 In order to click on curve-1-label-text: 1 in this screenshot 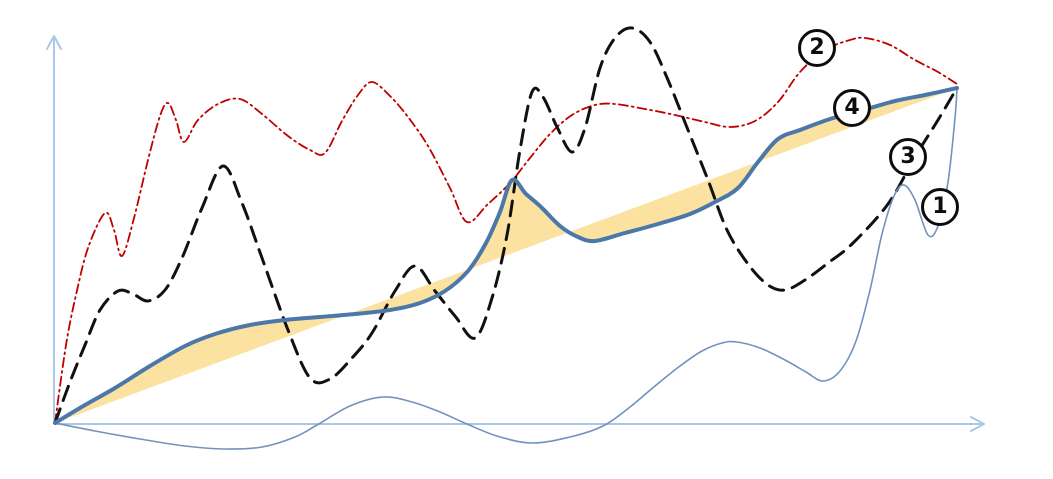, I will do `click(940, 206)`.